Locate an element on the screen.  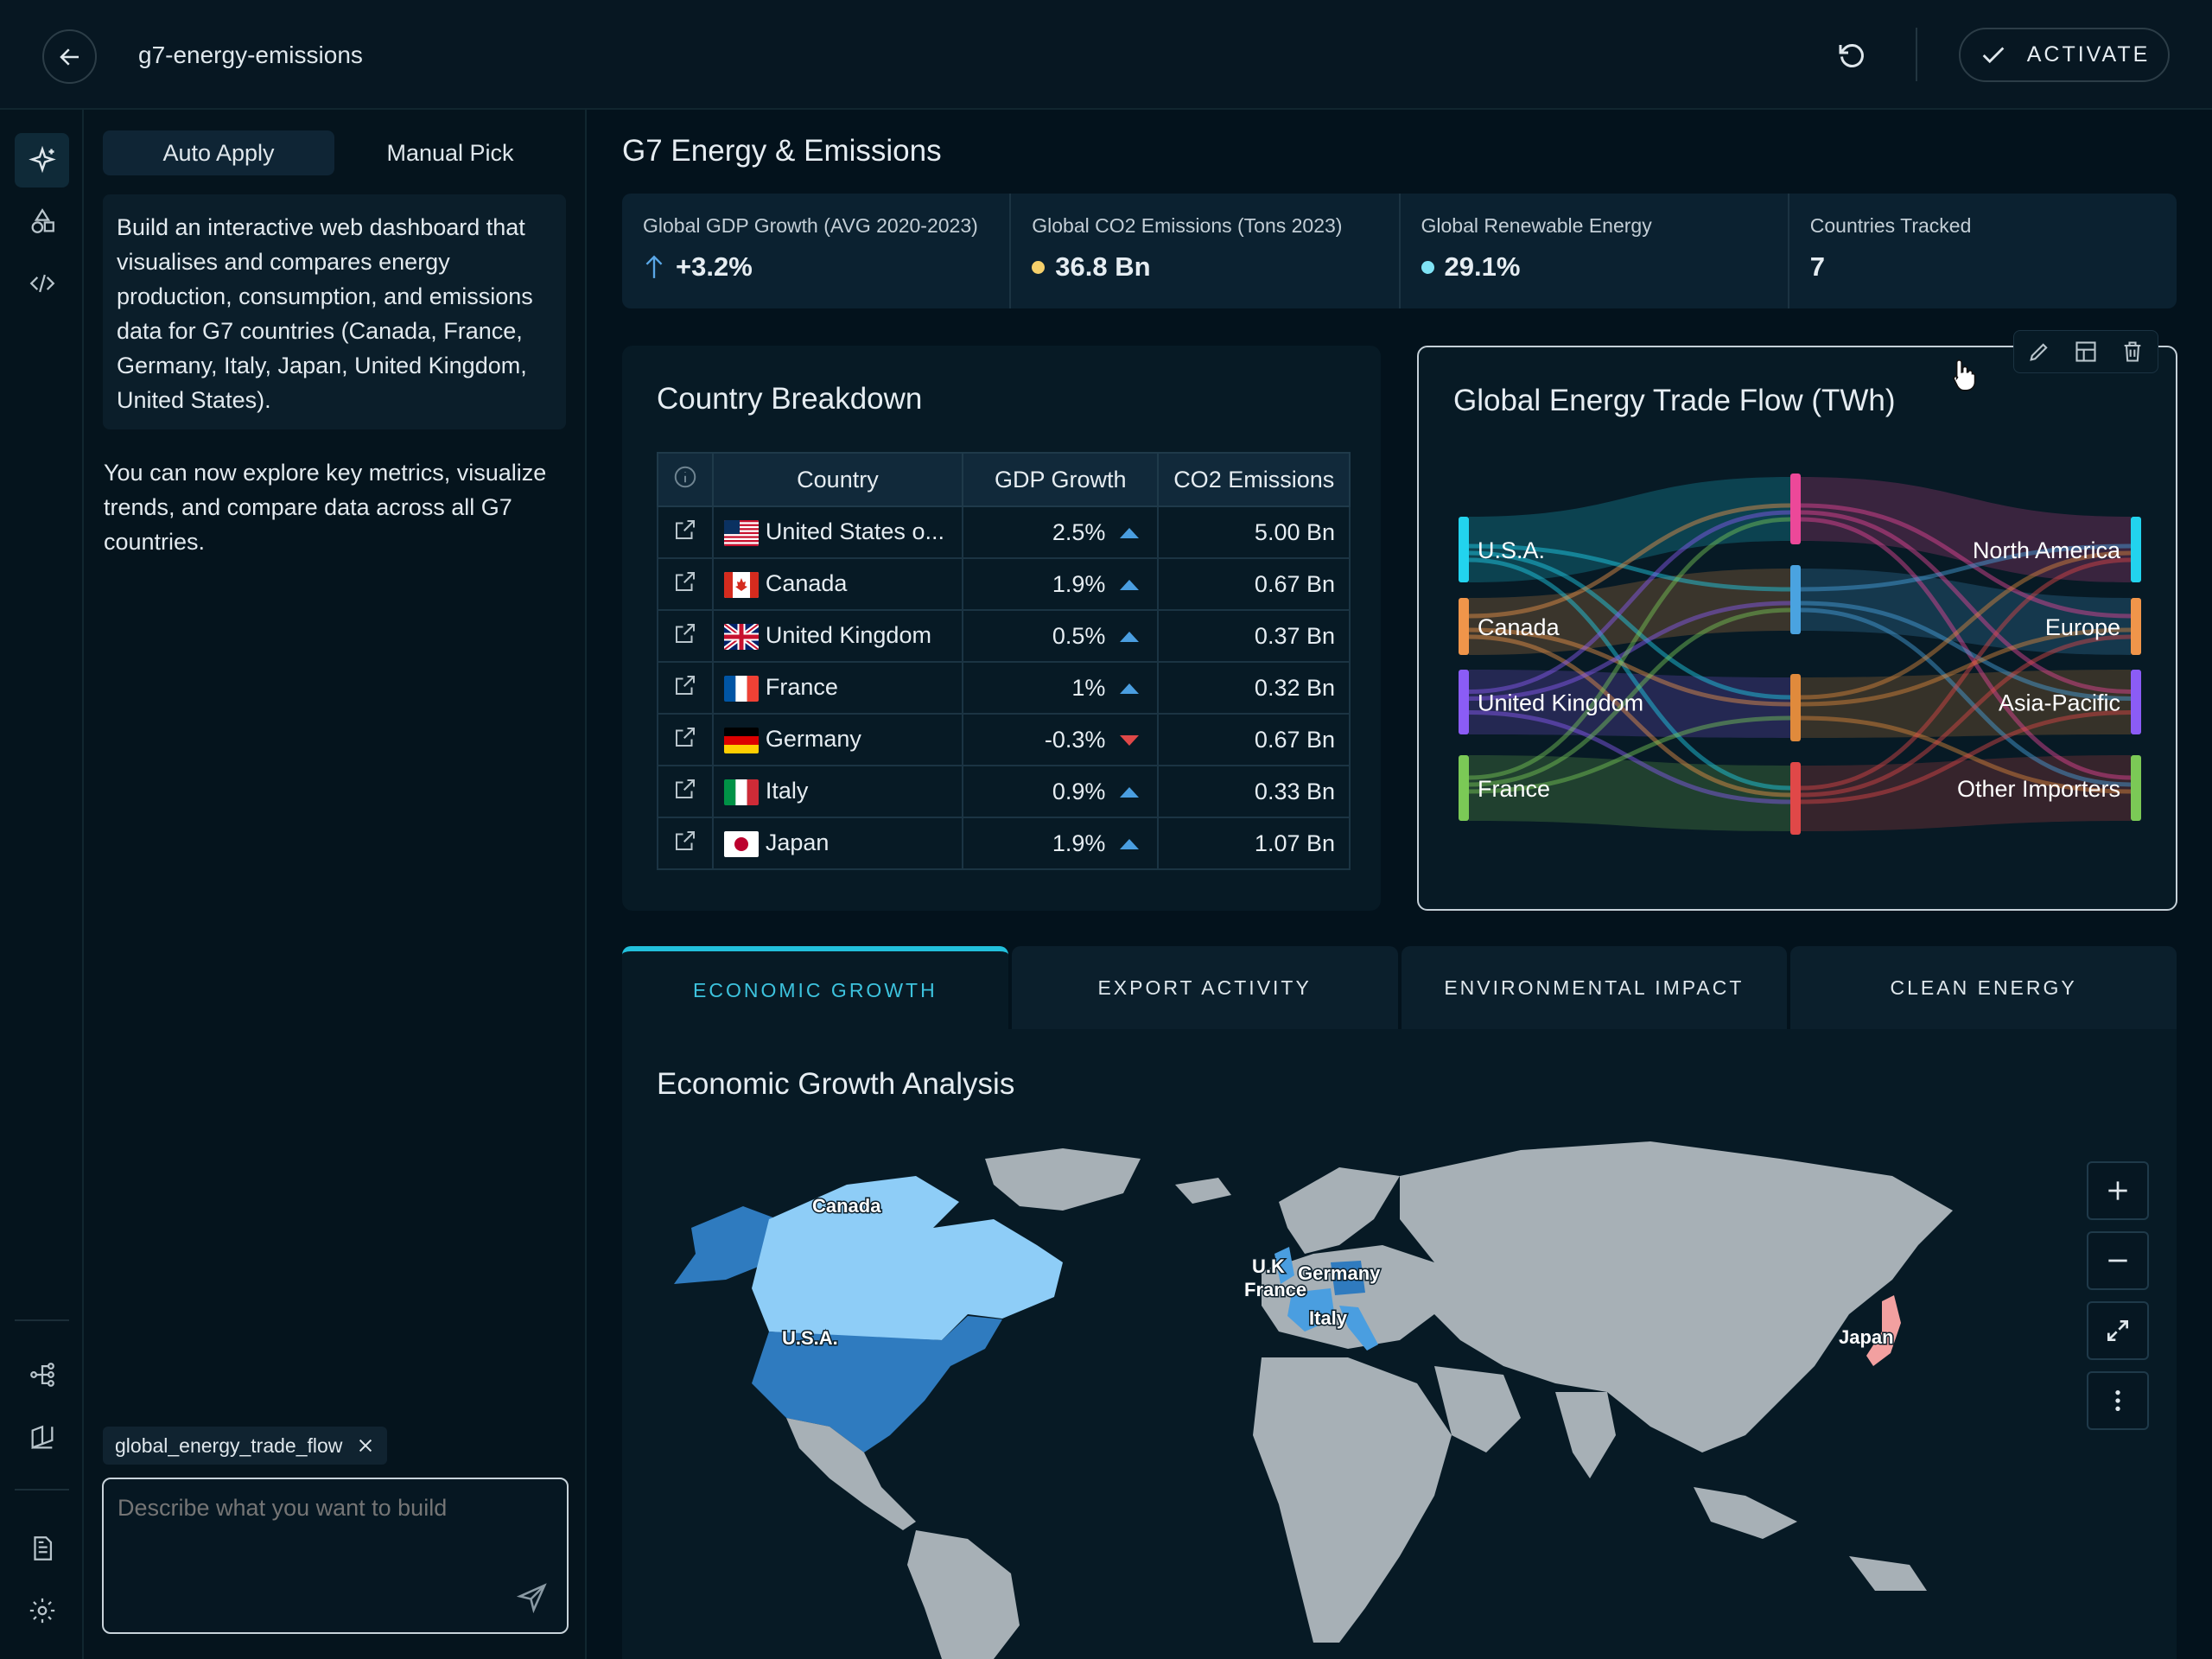
kpi-label: Global Renewable Energy is located at coordinates (1536, 225).